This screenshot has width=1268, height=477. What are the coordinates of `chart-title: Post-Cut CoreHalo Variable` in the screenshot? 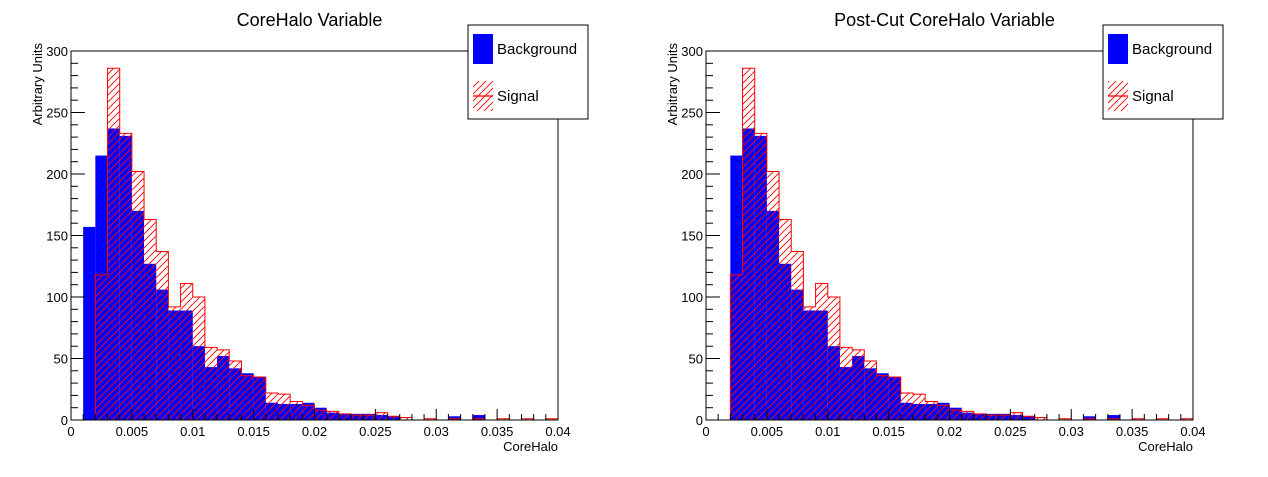 It's located at (944, 20).